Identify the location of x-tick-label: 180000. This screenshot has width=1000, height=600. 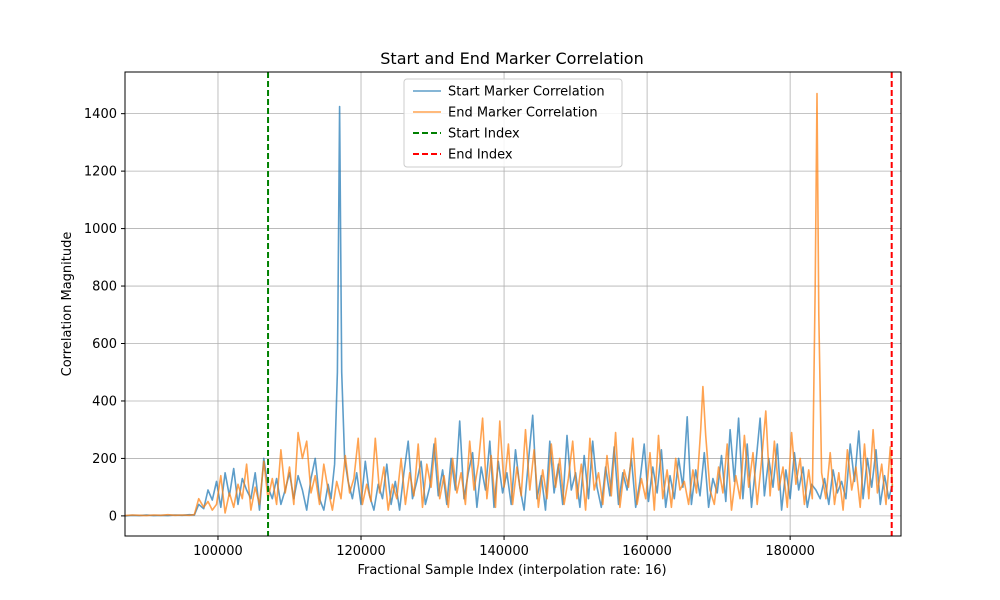
(790, 551).